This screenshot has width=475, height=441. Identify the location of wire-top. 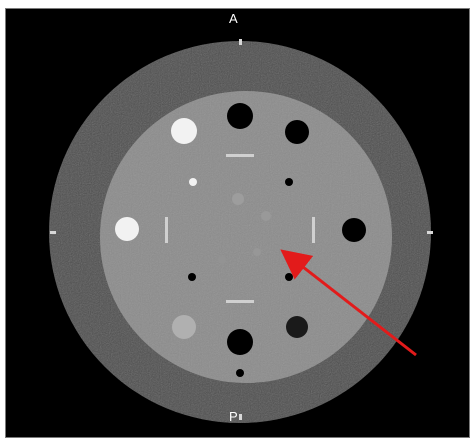
(240, 155).